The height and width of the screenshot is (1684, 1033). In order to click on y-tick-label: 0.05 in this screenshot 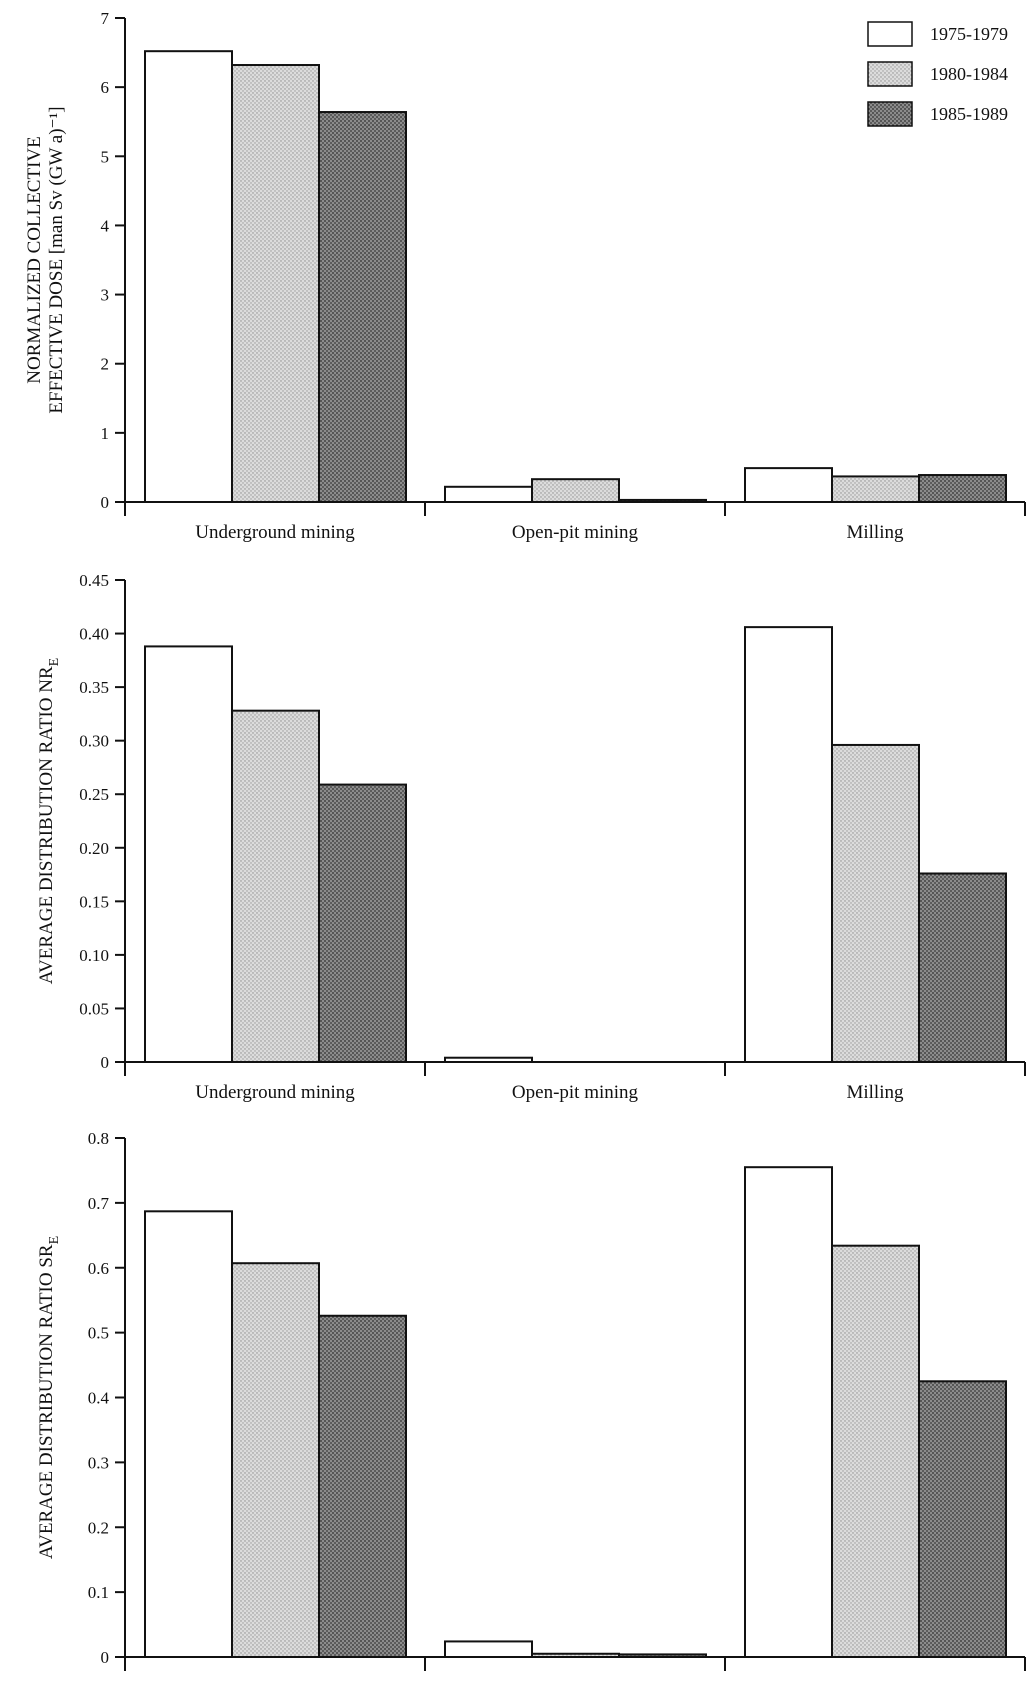, I will do `click(94, 1008)`.